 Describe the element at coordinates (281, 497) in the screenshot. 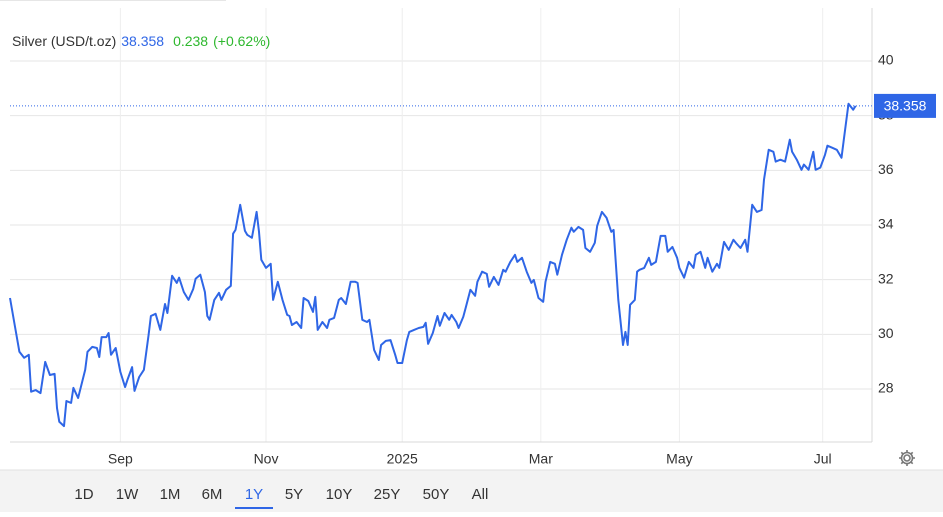

I see `range-buttons: 1D 1W 1M 6M 1Y 5Y 10Y 25Y 50Y All` at that location.